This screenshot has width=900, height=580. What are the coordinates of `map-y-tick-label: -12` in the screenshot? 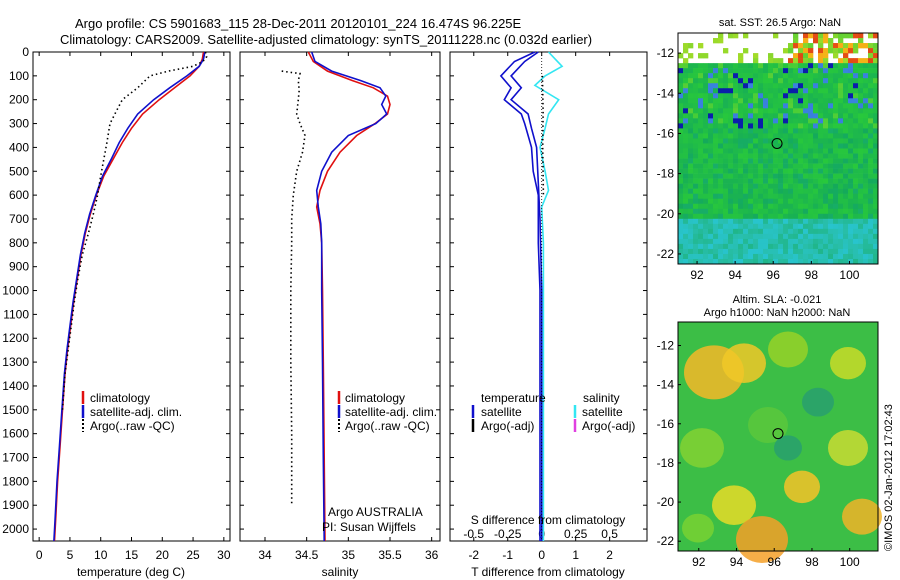 It's located at (666, 345).